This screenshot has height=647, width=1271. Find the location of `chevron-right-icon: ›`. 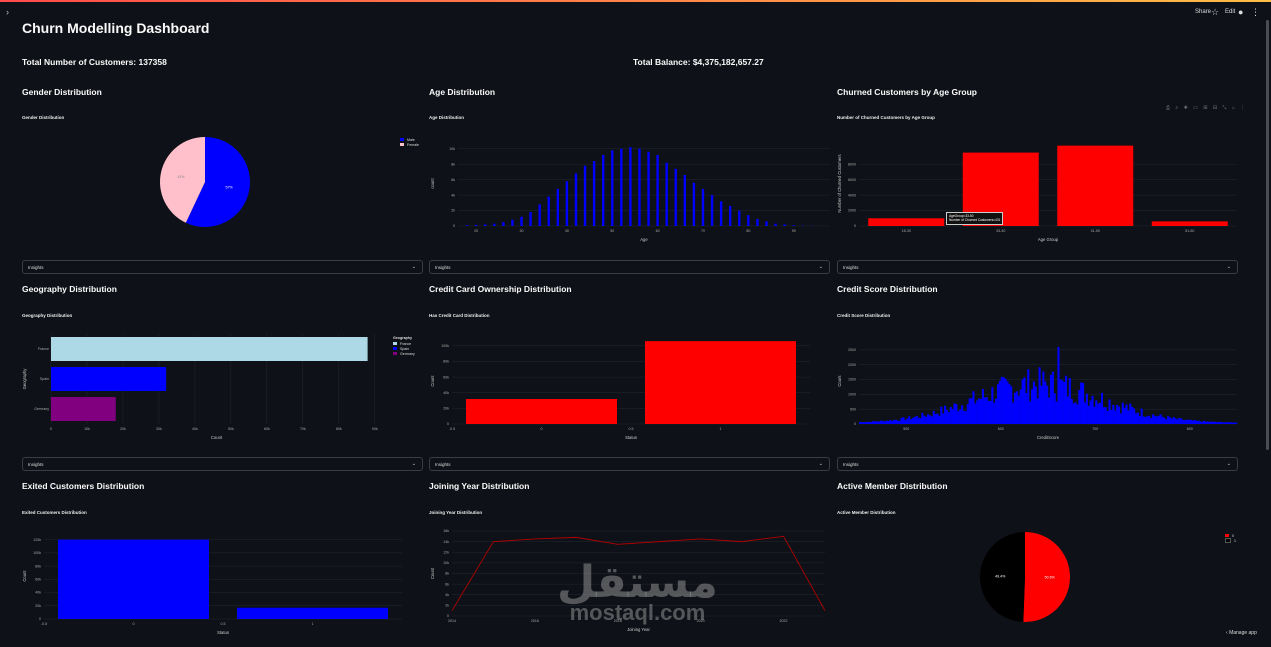

chevron-right-icon: › is located at coordinates (7, 12).